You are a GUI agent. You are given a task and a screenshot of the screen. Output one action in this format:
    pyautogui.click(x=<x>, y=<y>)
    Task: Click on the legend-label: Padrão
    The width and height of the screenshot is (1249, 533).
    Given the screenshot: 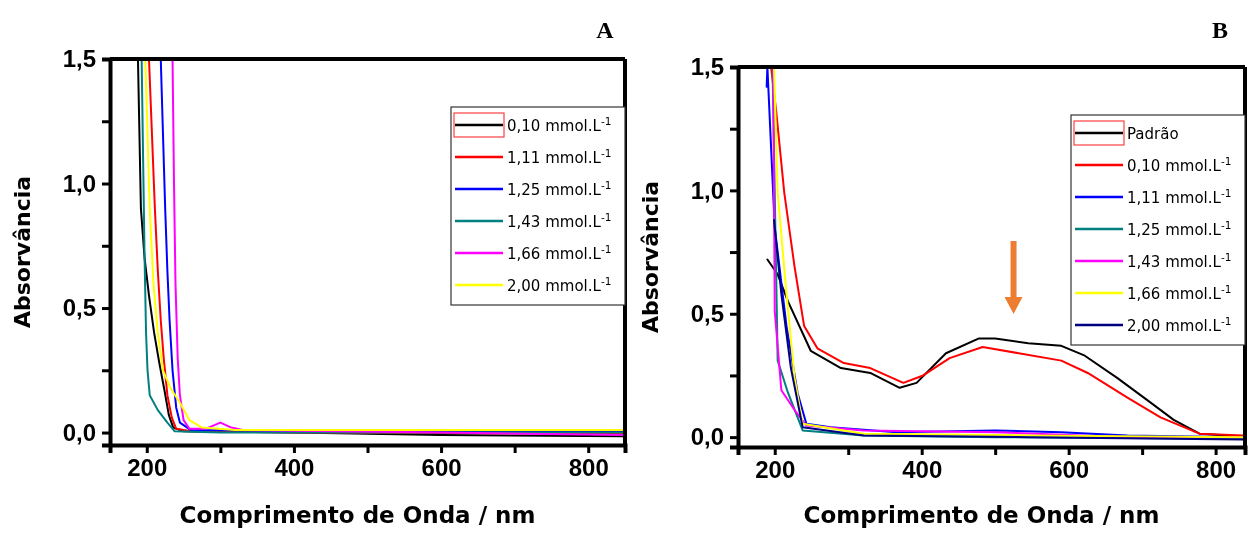 What is the action you would take?
    pyautogui.click(x=1153, y=134)
    